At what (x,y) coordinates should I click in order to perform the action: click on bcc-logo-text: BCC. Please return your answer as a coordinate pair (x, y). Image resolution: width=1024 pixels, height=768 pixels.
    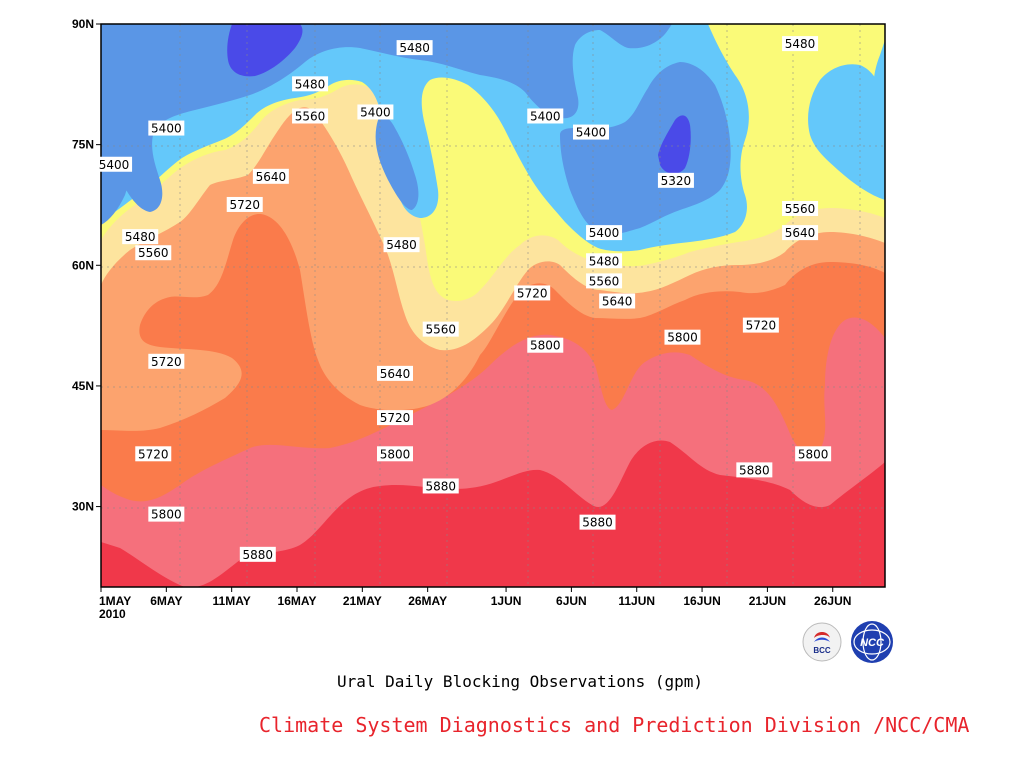
    Looking at the image, I should click on (822, 650).